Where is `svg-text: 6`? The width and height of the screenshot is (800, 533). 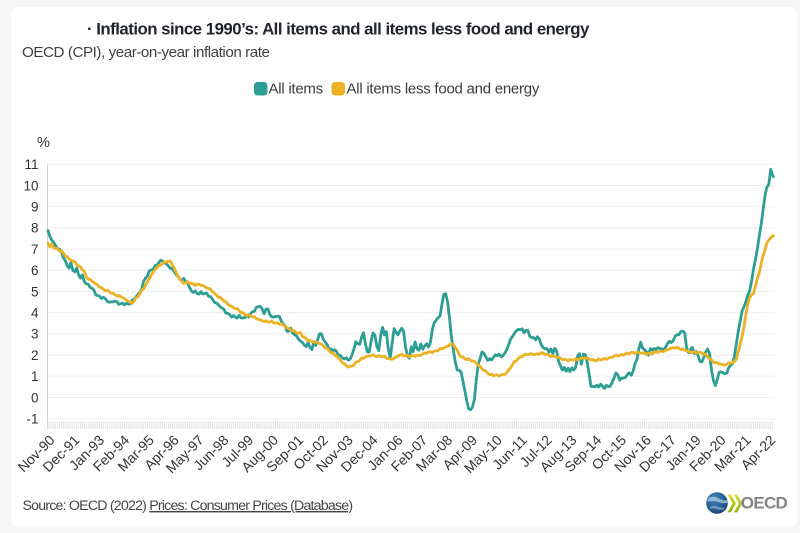
svg-text: 6 is located at coordinates (35, 270).